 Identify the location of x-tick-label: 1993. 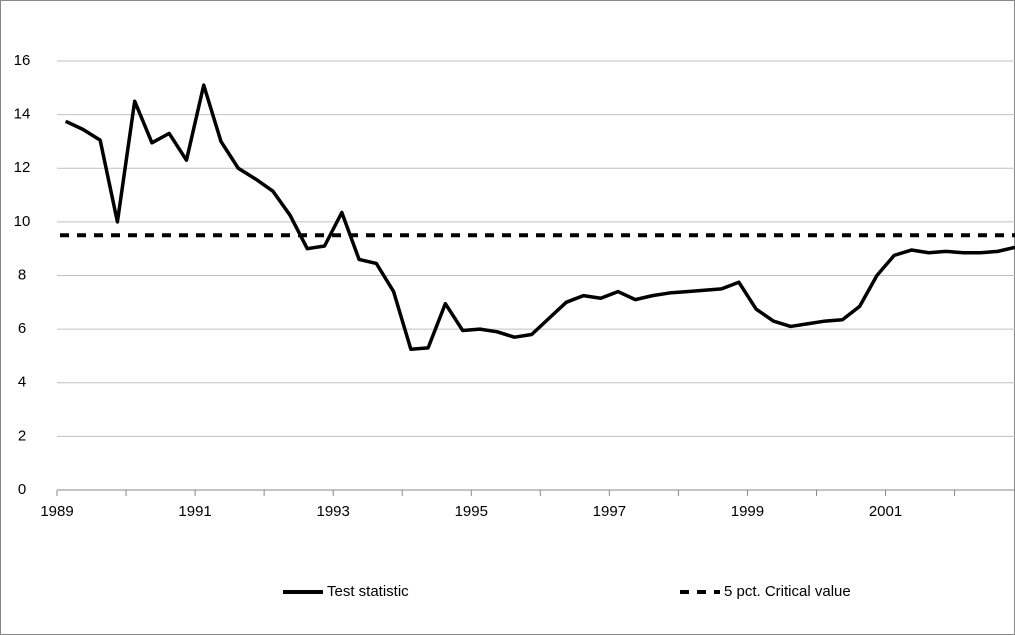
(332, 511).